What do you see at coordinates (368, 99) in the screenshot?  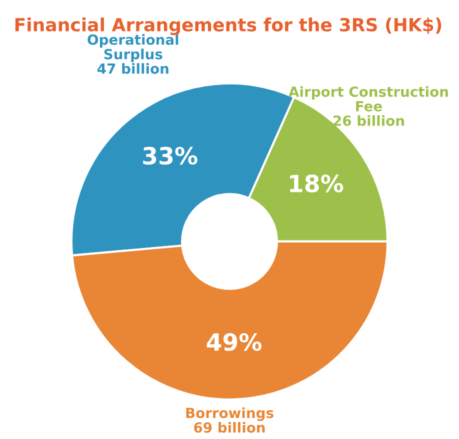 I see `slice-label: Airport Construction Fee` at bounding box center [368, 99].